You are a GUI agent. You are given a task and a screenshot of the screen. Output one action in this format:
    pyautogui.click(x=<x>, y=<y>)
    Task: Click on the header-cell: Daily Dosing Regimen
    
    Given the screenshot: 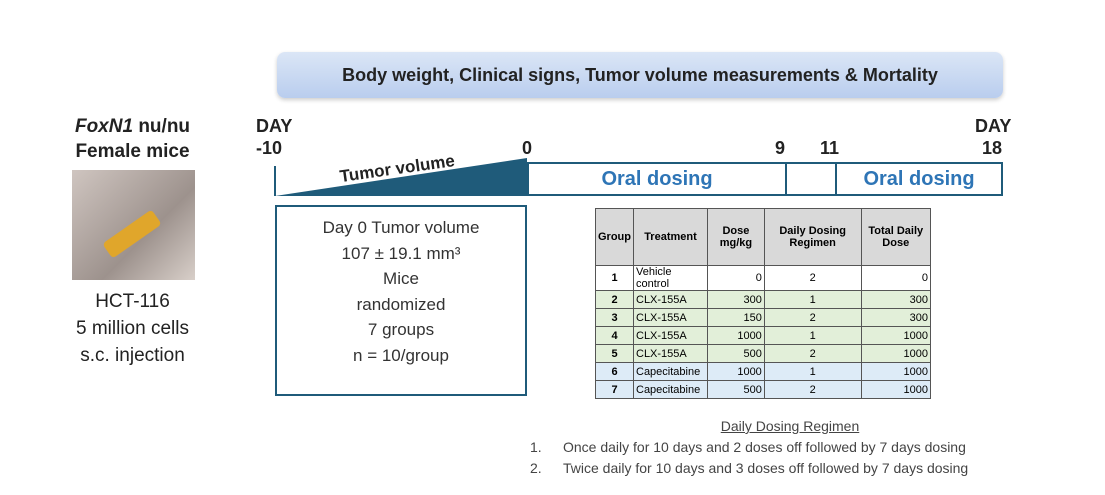 What is the action you would take?
    pyautogui.click(x=812, y=237)
    